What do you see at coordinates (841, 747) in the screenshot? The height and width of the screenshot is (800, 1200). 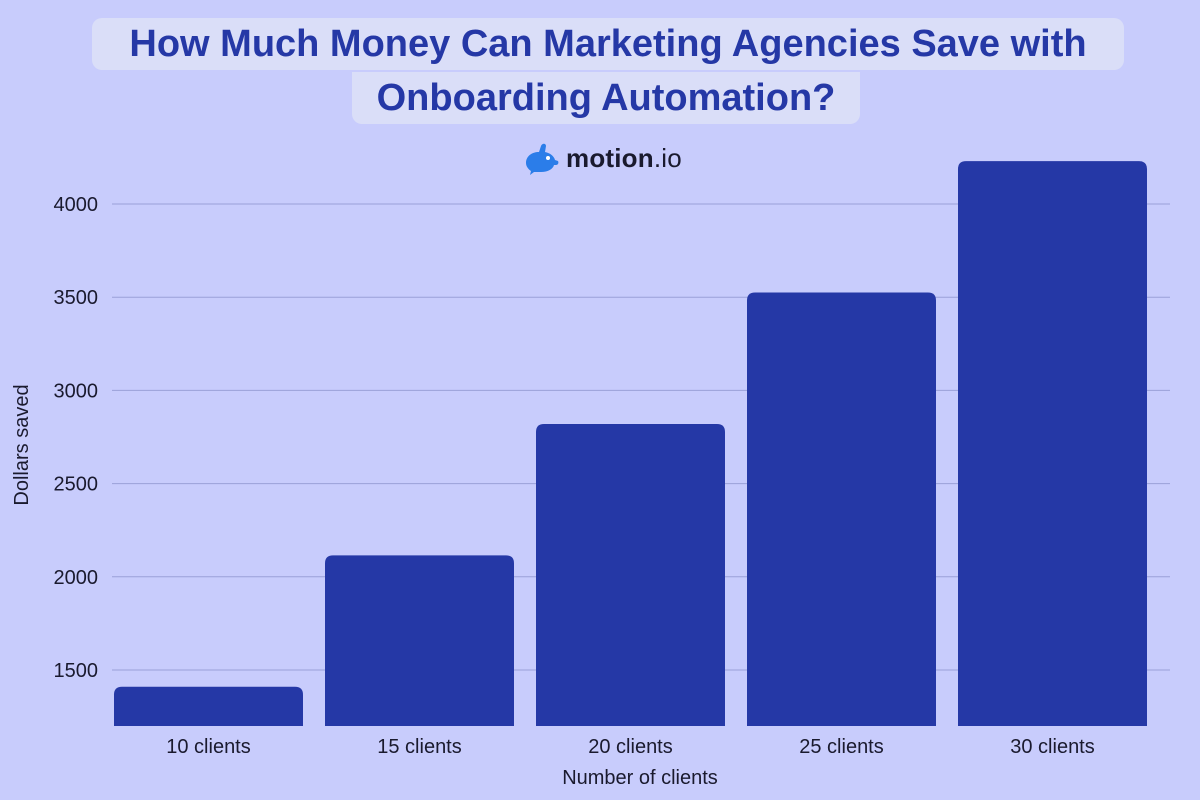 I see `x-tick-label: 25 clients` at bounding box center [841, 747].